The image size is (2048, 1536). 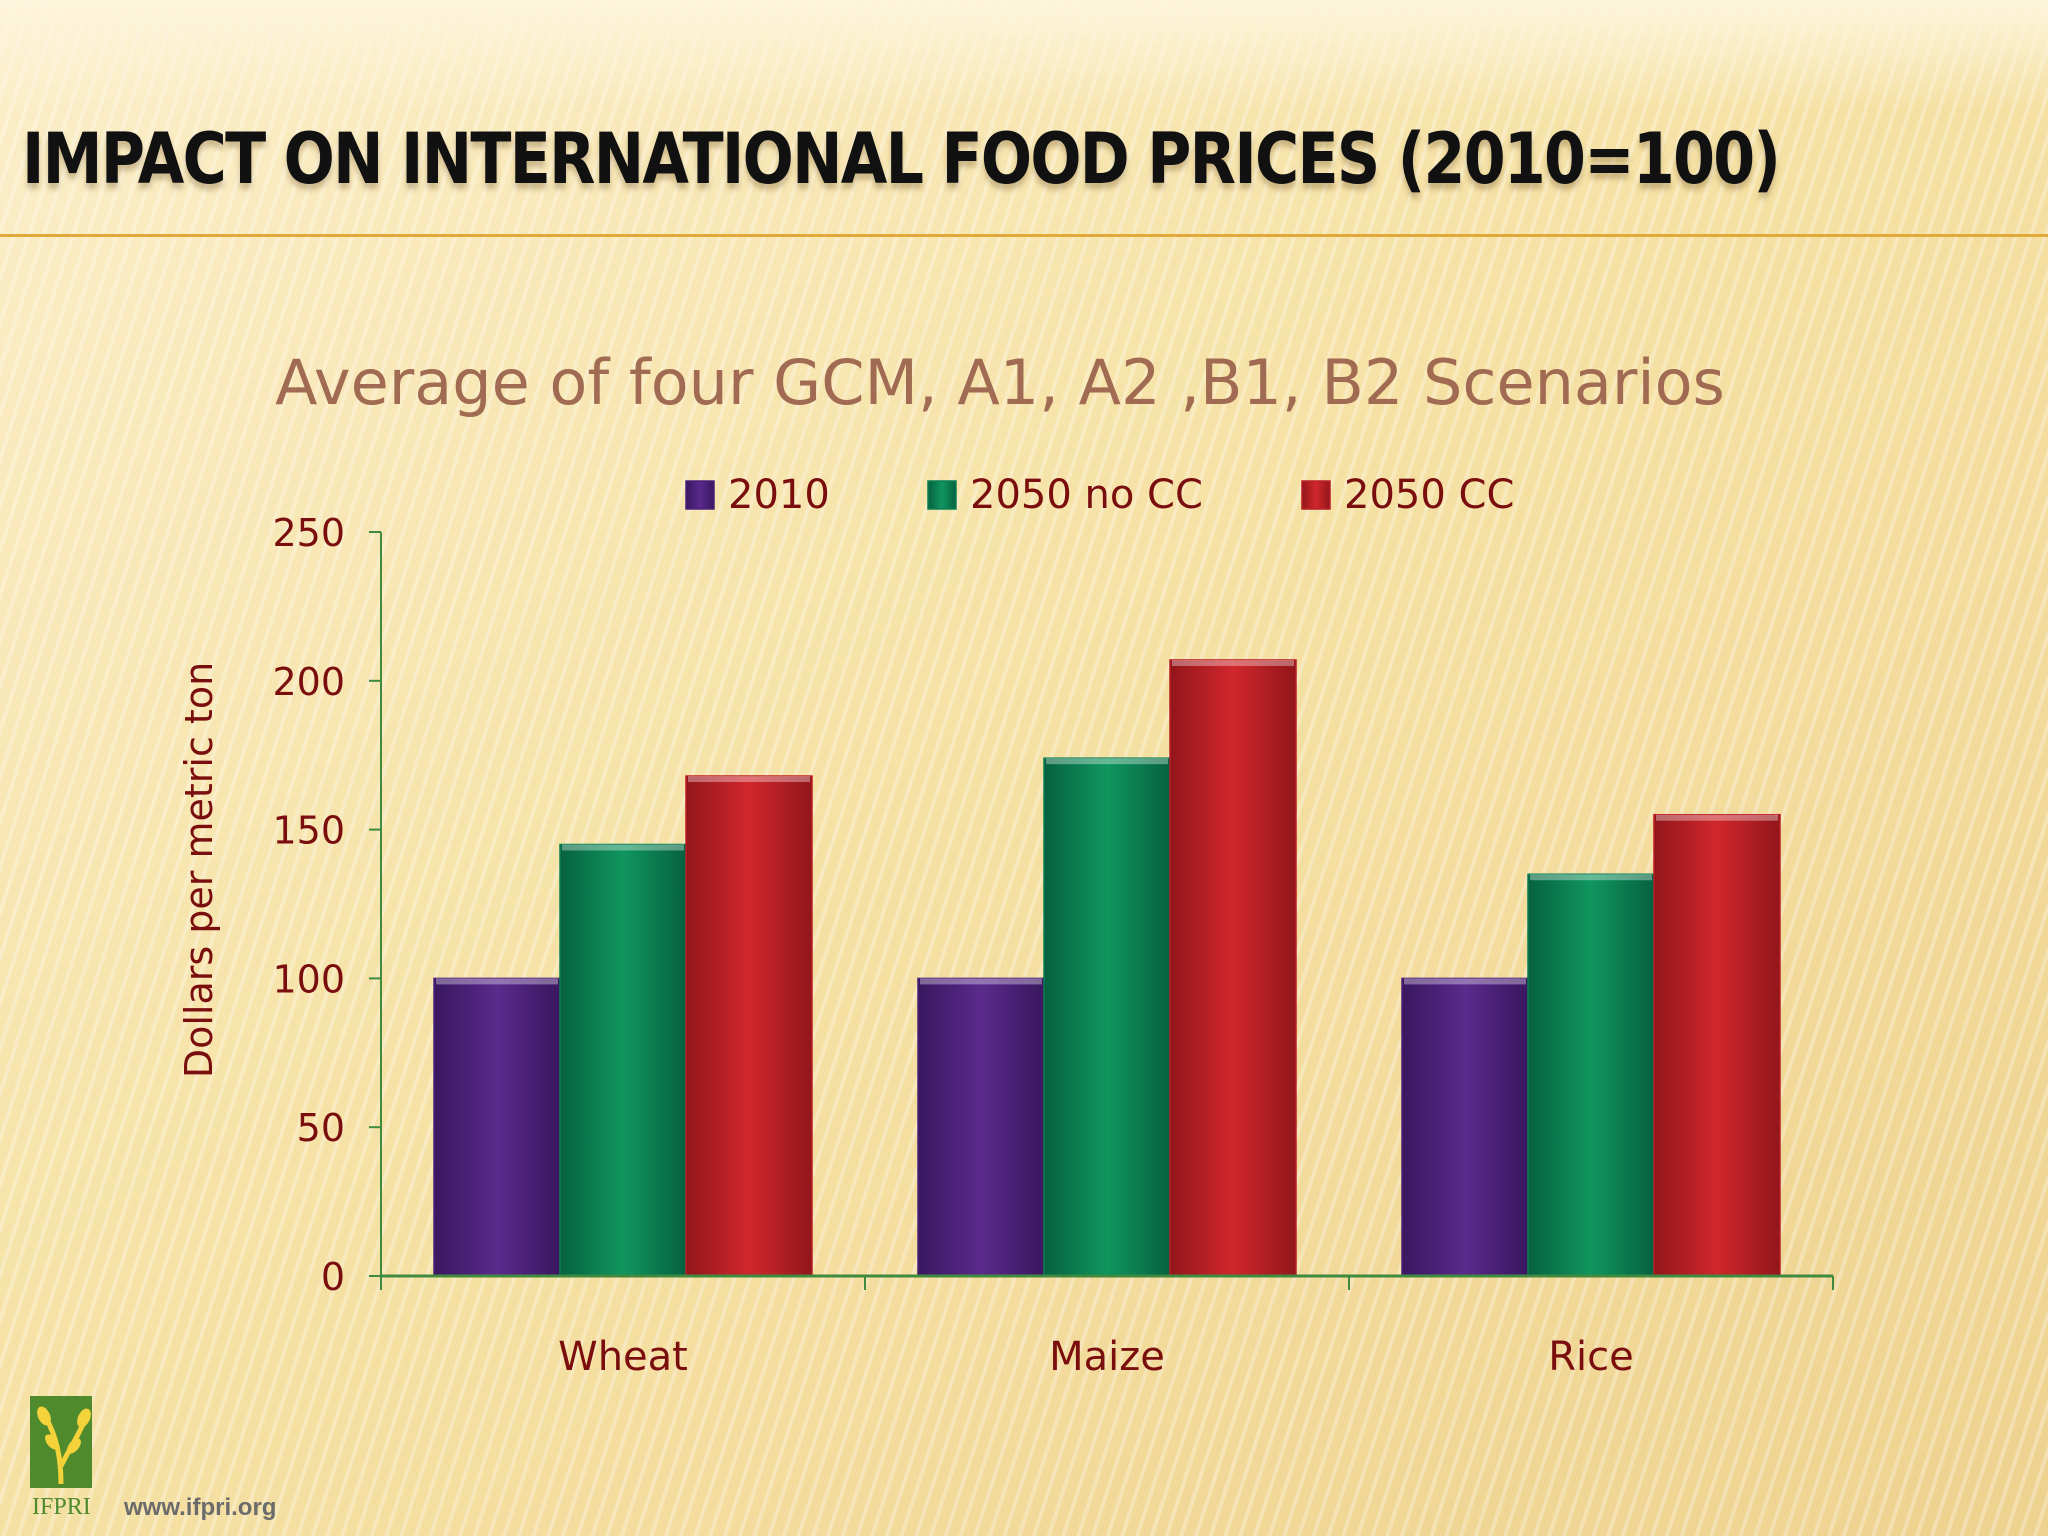 What do you see at coordinates (308, 682) in the screenshot?
I see `y-tick-label: 200` at bounding box center [308, 682].